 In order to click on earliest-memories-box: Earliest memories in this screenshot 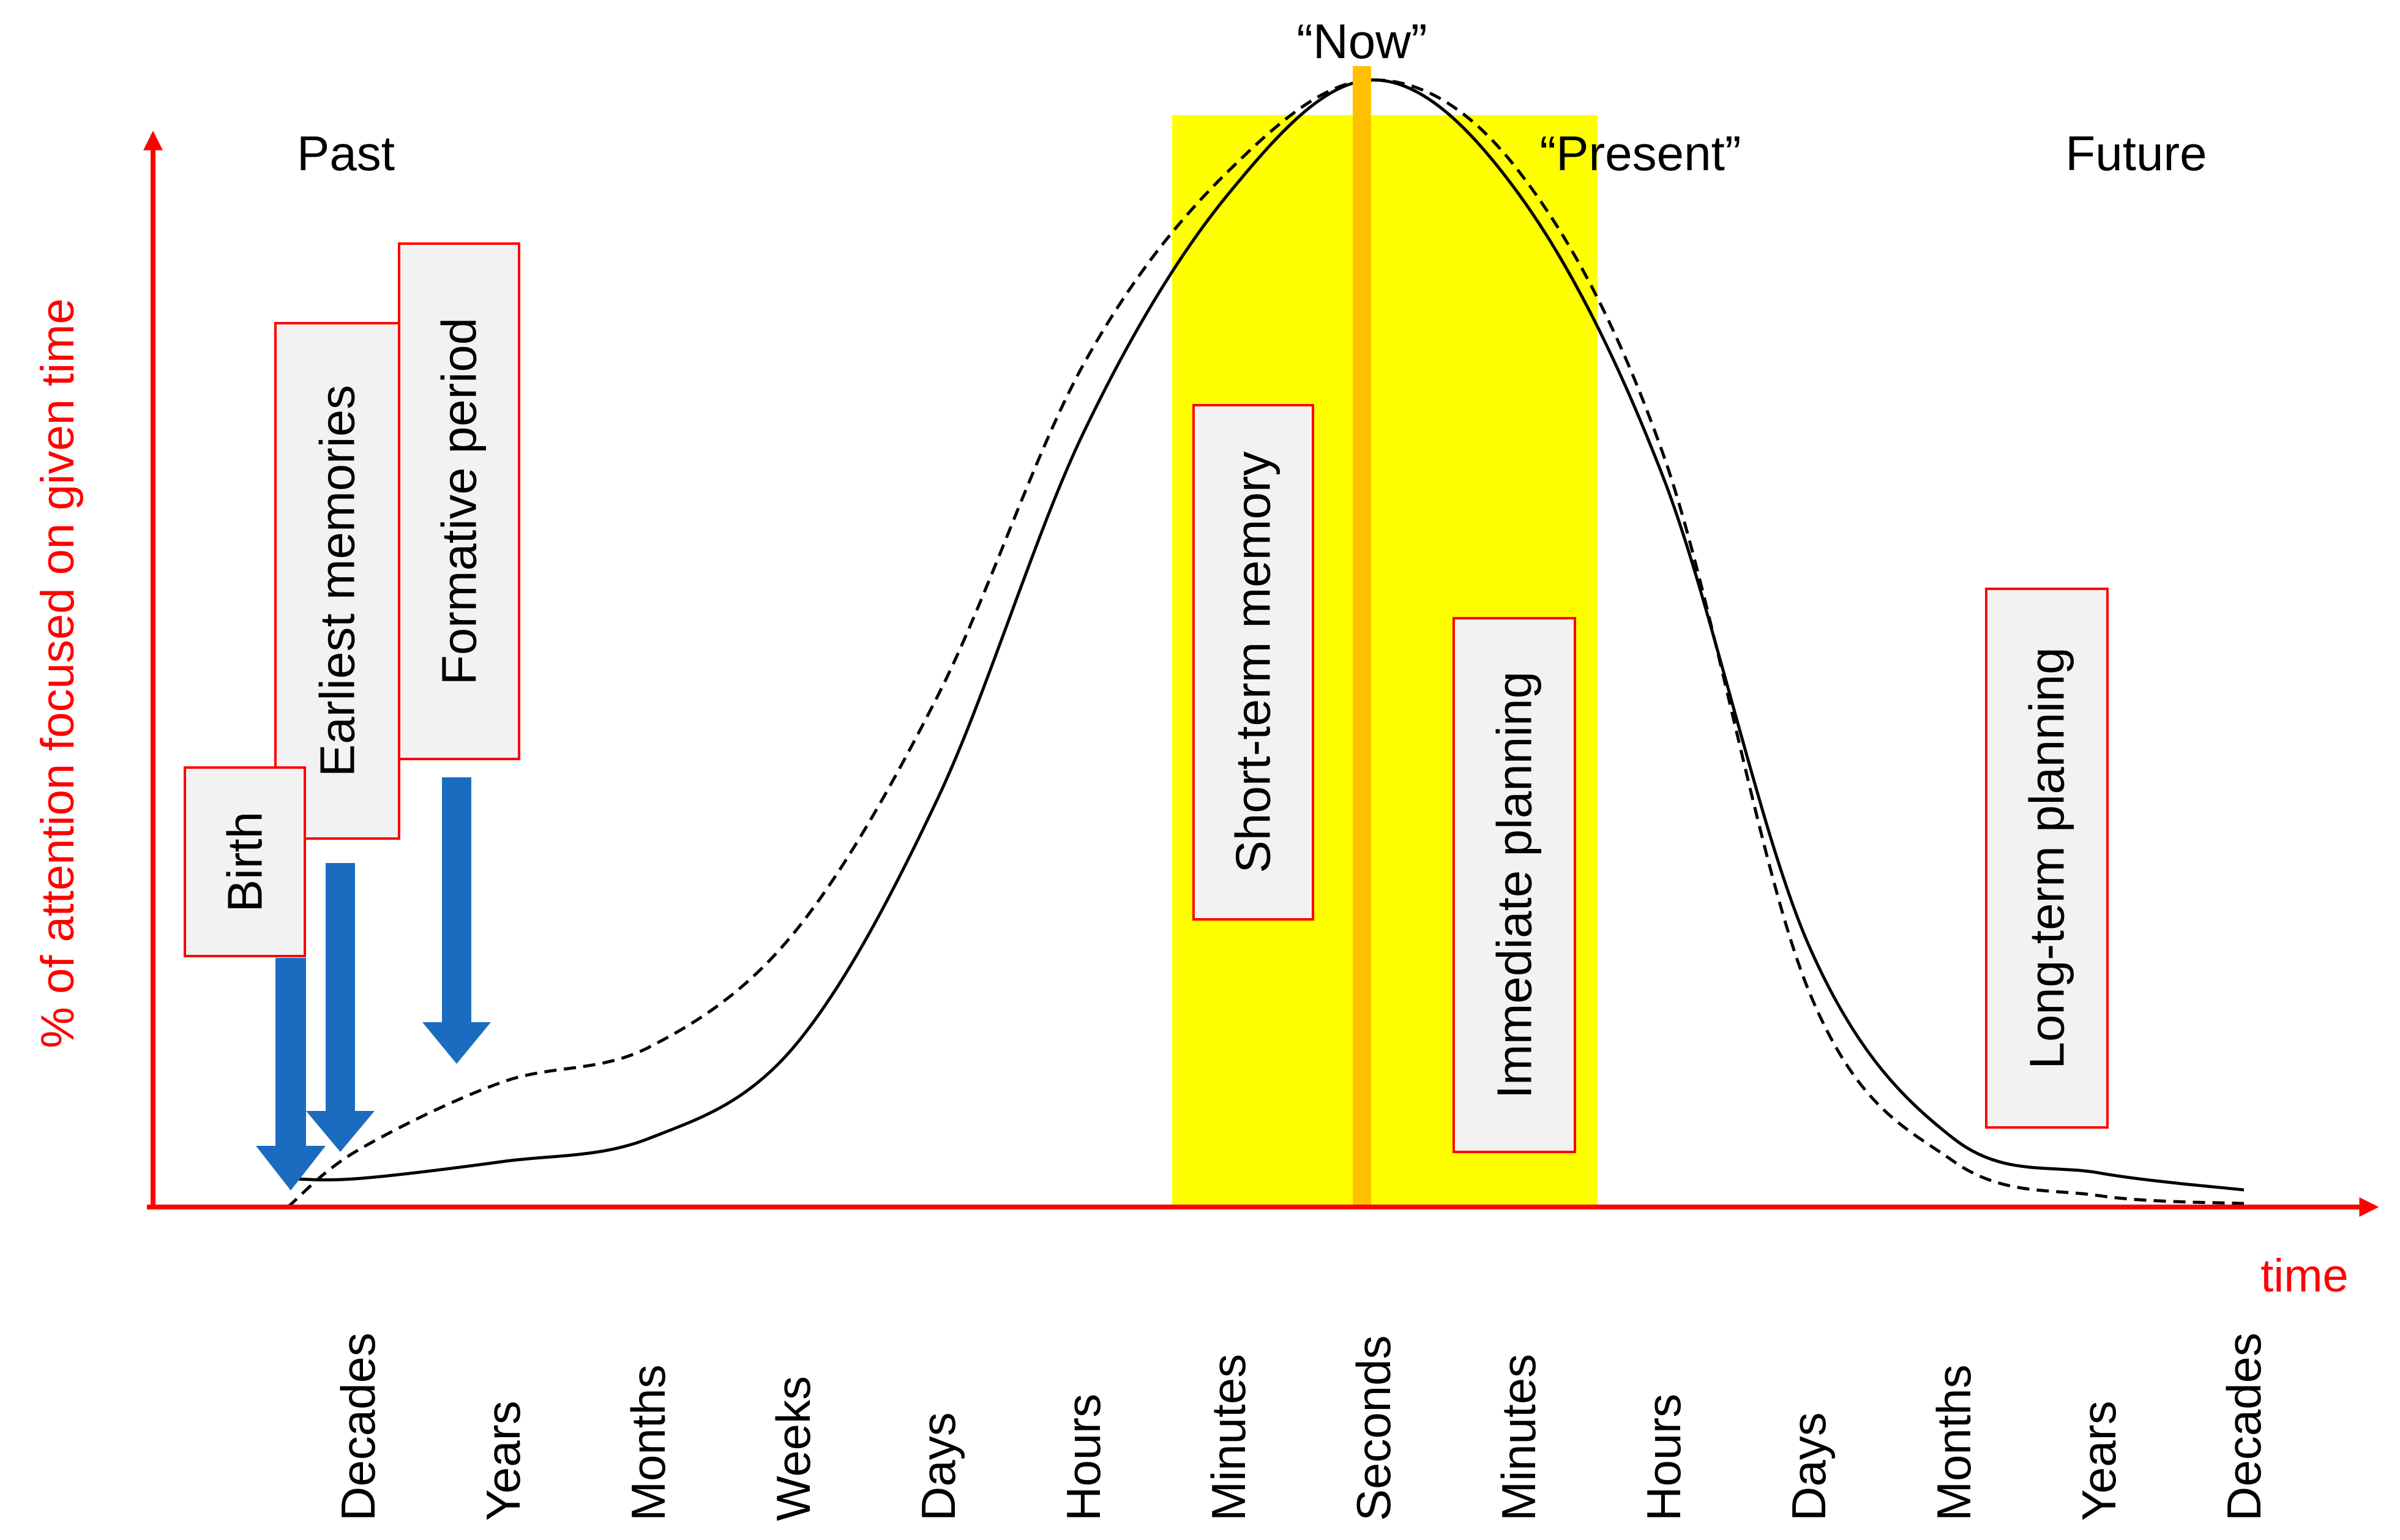, I will do `click(337, 581)`.